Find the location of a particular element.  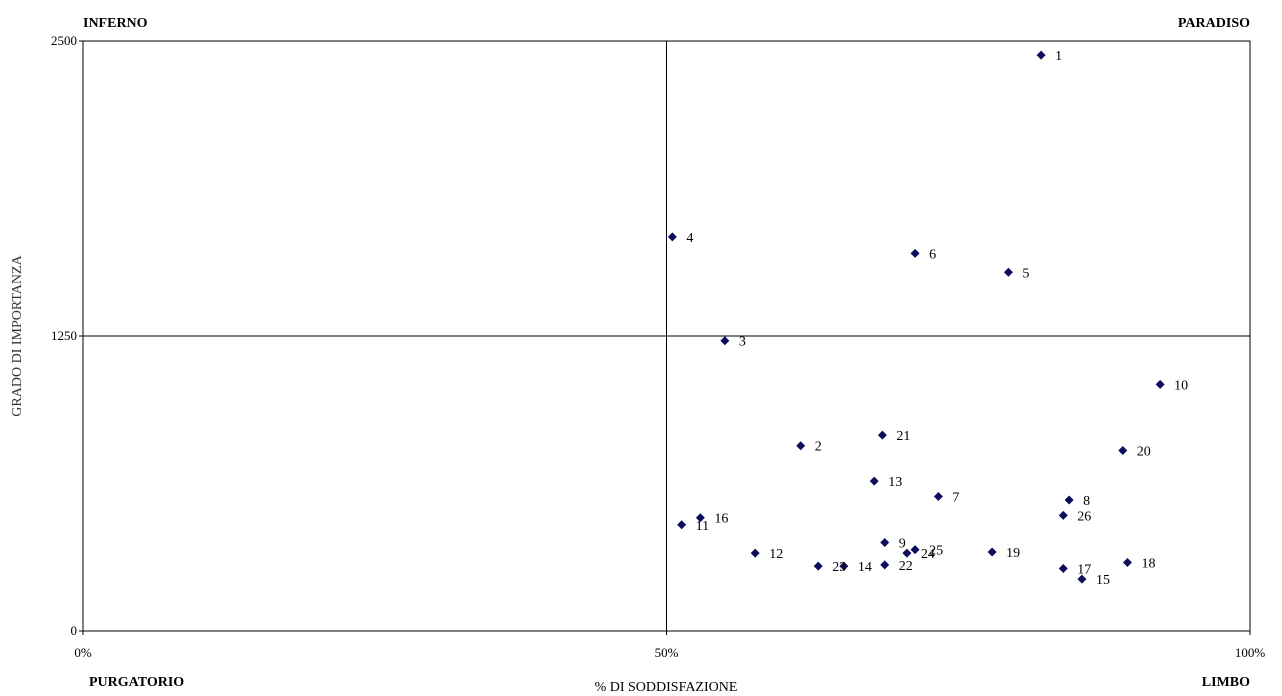

x-axis-title: % DI SODDISFAZIONE is located at coordinates (666, 687).